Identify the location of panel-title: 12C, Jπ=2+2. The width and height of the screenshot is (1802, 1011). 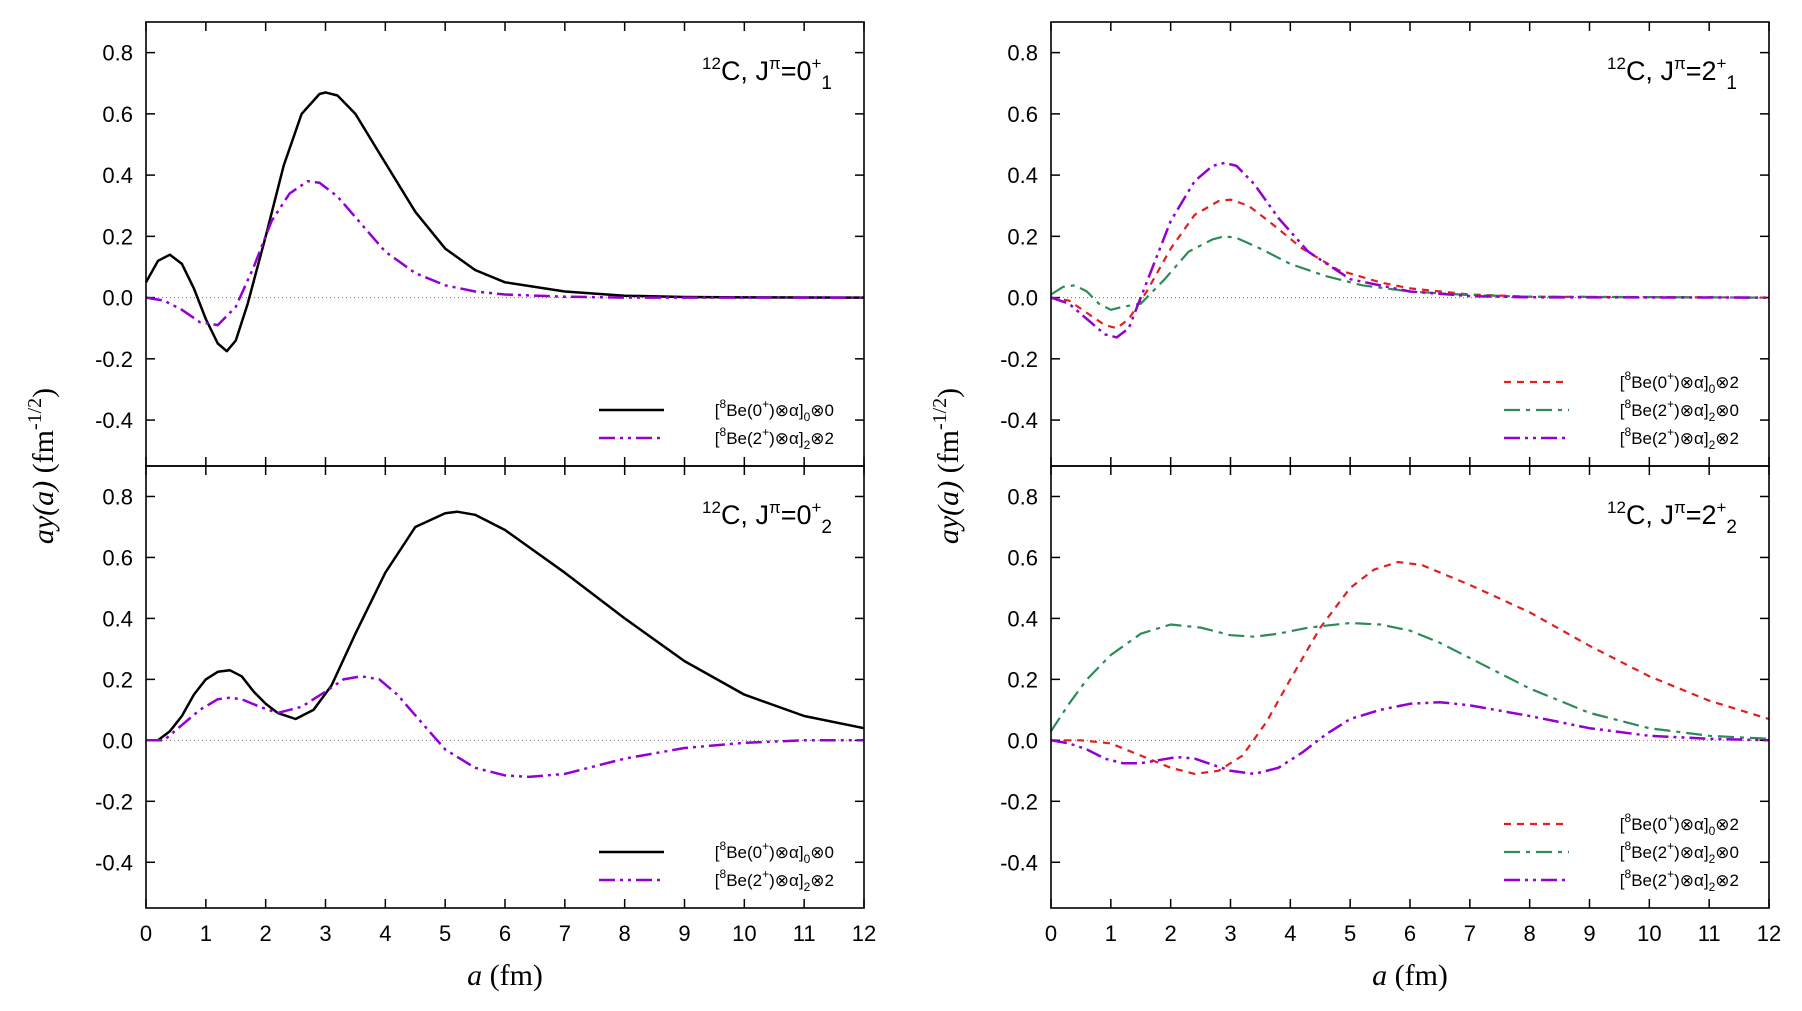
(1672, 518).